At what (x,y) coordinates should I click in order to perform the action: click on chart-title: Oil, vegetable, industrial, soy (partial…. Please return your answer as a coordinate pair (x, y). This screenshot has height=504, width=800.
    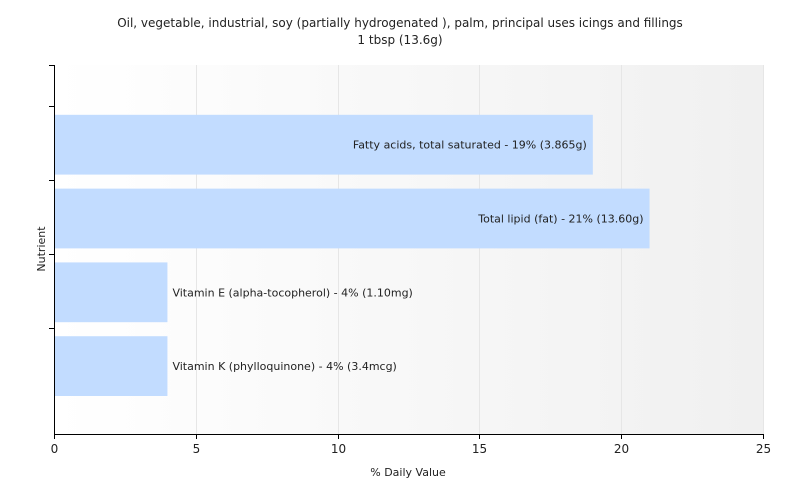
    Looking at the image, I should click on (400, 23).